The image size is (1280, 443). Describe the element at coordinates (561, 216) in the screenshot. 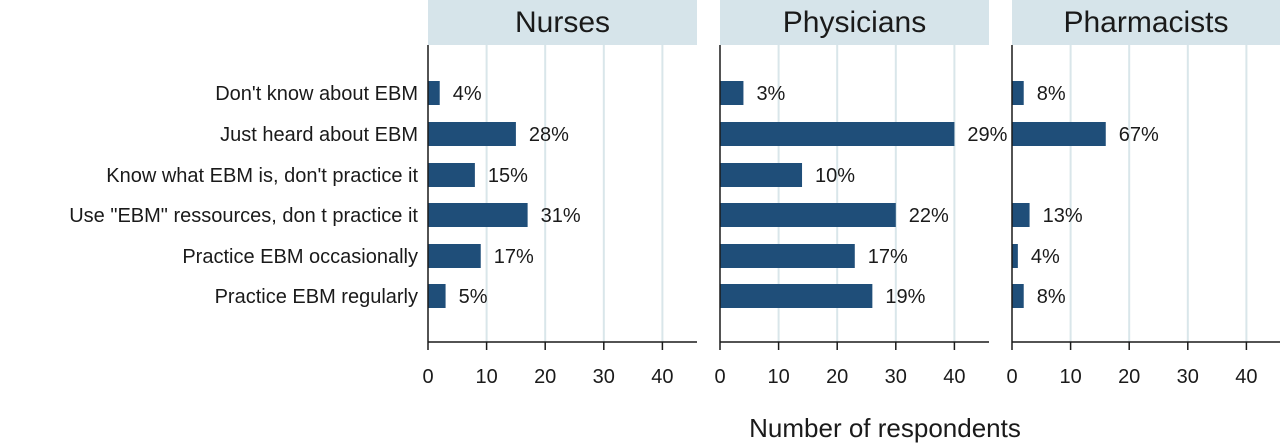

I see `data-label: 31%` at that location.